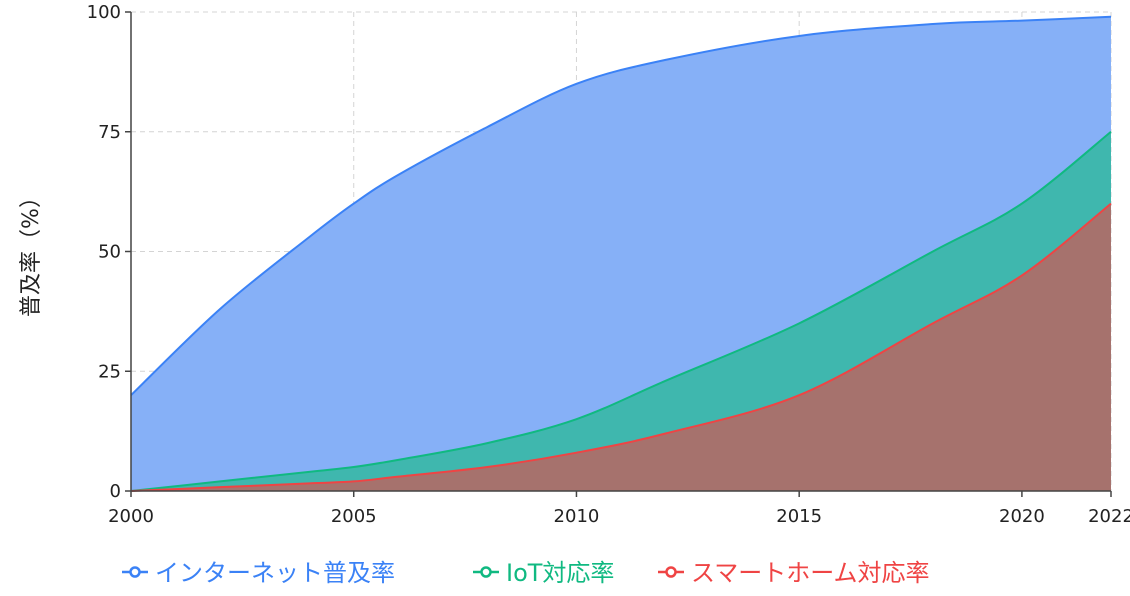 This screenshot has height=596, width=1130. What do you see at coordinates (1022, 516) in the screenshot?
I see `x-tick-label: 2020` at bounding box center [1022, 516].